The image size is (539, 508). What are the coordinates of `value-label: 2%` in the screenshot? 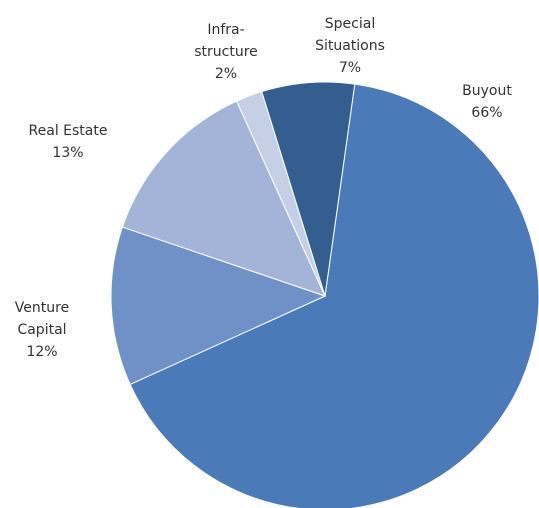 It's located at (226, 74).